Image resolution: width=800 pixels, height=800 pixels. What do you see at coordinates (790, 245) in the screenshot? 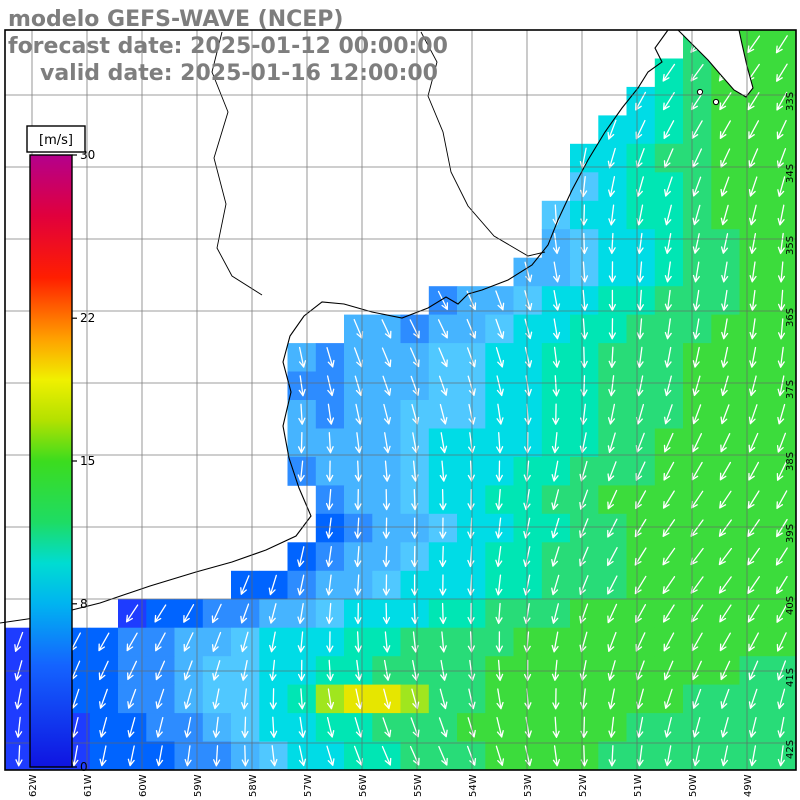
I see `lat-label: 35S` at bounding box center [790, 245].